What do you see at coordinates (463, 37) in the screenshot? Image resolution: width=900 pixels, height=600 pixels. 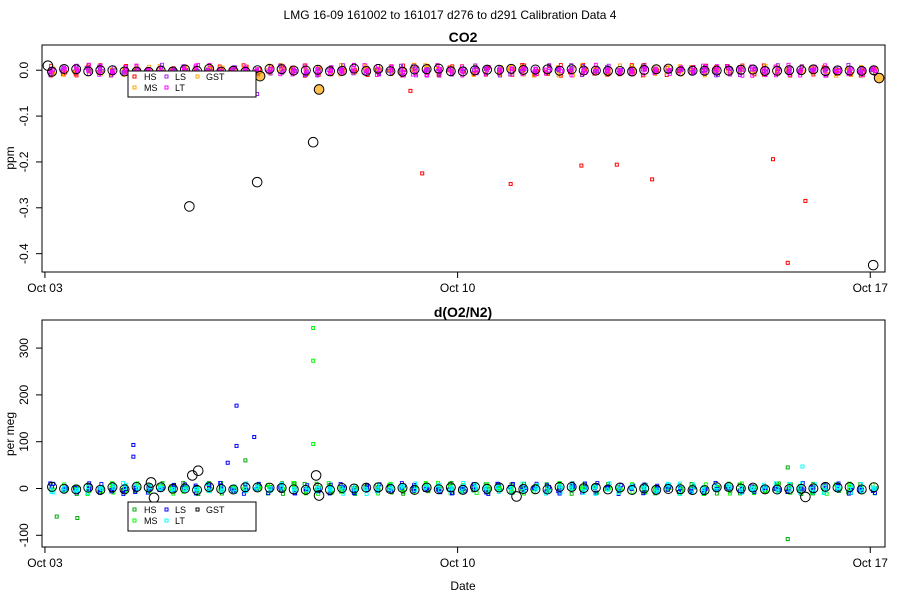 I see `co2-panel-title: CO2` at bounding box center [463, 37].